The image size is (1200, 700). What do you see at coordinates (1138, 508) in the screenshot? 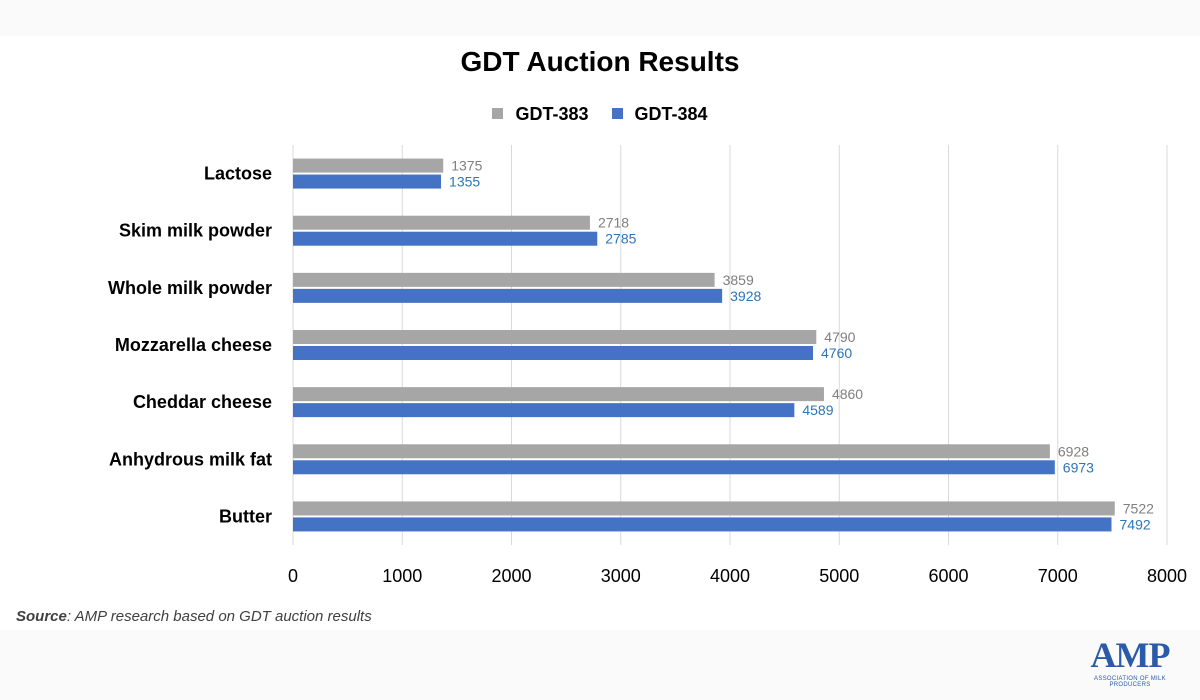
I see `data-label: 7522` at bounding box center [1138, 508].